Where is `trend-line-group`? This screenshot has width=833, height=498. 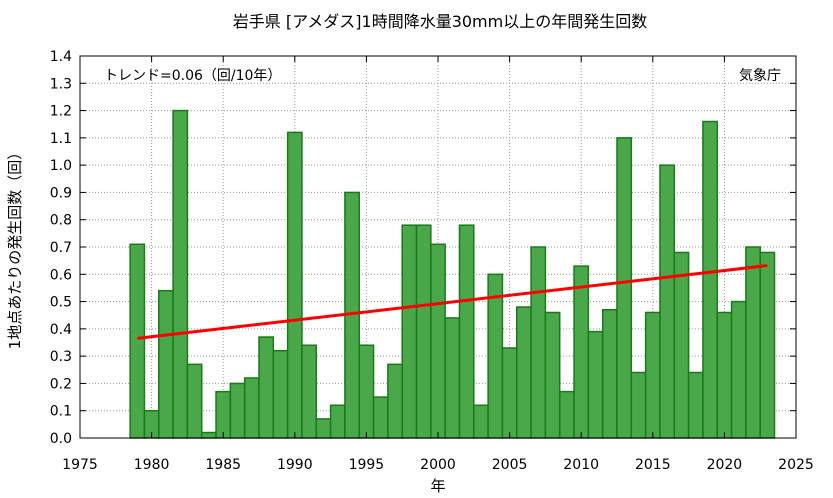
trend-line-group is located at coordinates (452, 302).